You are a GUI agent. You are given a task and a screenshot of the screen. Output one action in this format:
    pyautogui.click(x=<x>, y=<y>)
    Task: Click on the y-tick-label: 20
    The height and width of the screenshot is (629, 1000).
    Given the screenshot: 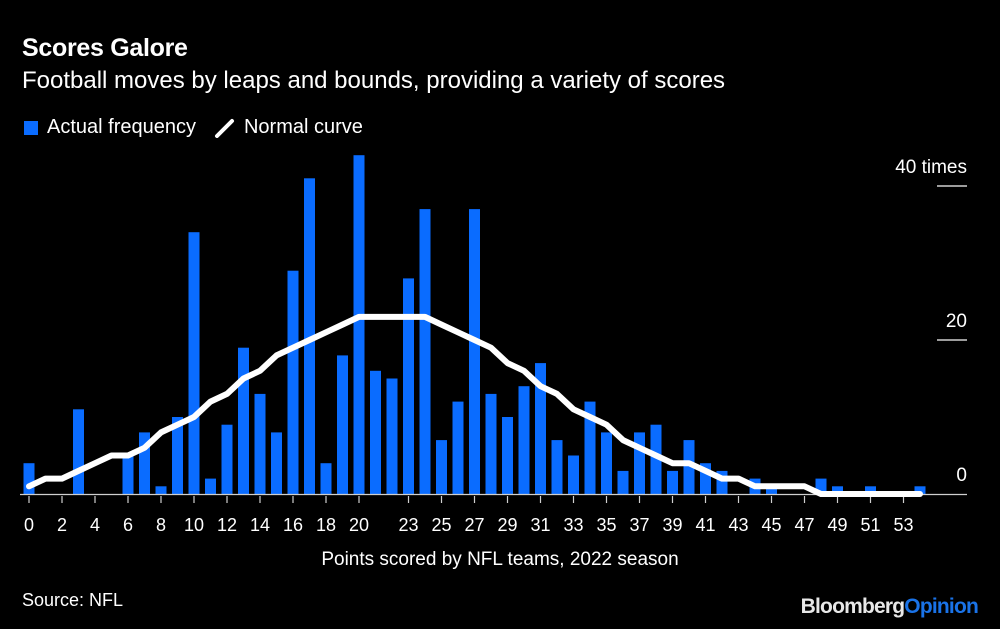 What is the action you would take?
    pyautogui.click(x=956, y=321)
    